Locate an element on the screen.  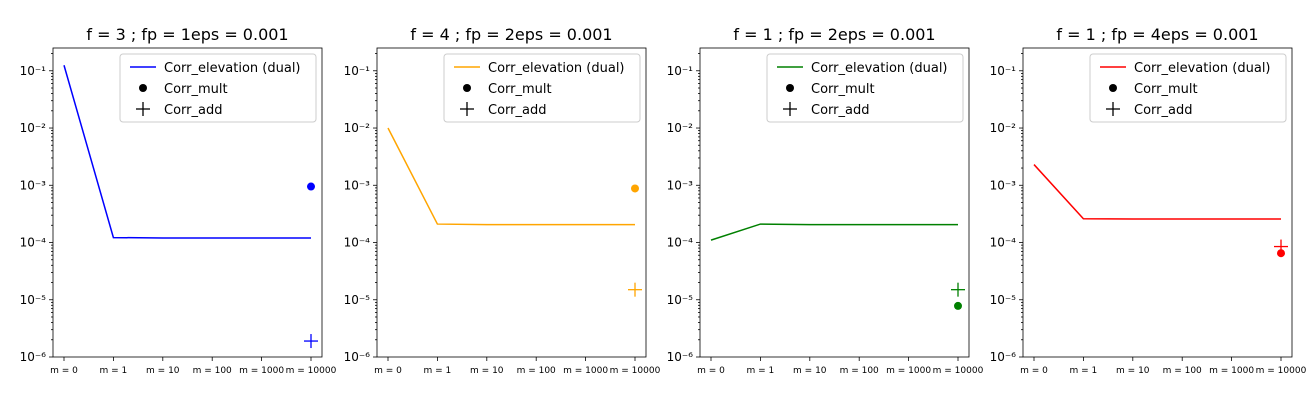
chart-title: f = 3 ; fp = 1eps = 0.001 is located at coordinates (187, 34).